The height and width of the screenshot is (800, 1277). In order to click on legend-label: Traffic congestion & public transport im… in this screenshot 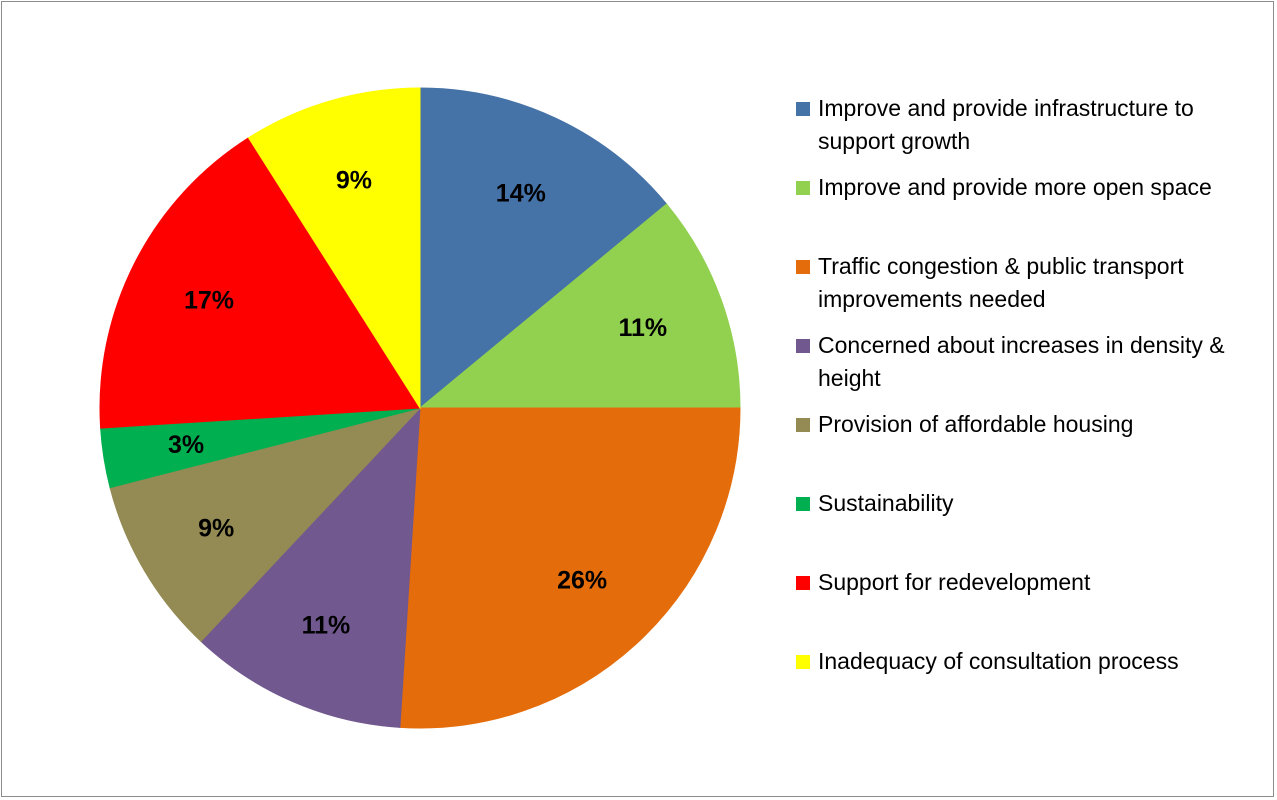, I will do `click(1001, 282)`.